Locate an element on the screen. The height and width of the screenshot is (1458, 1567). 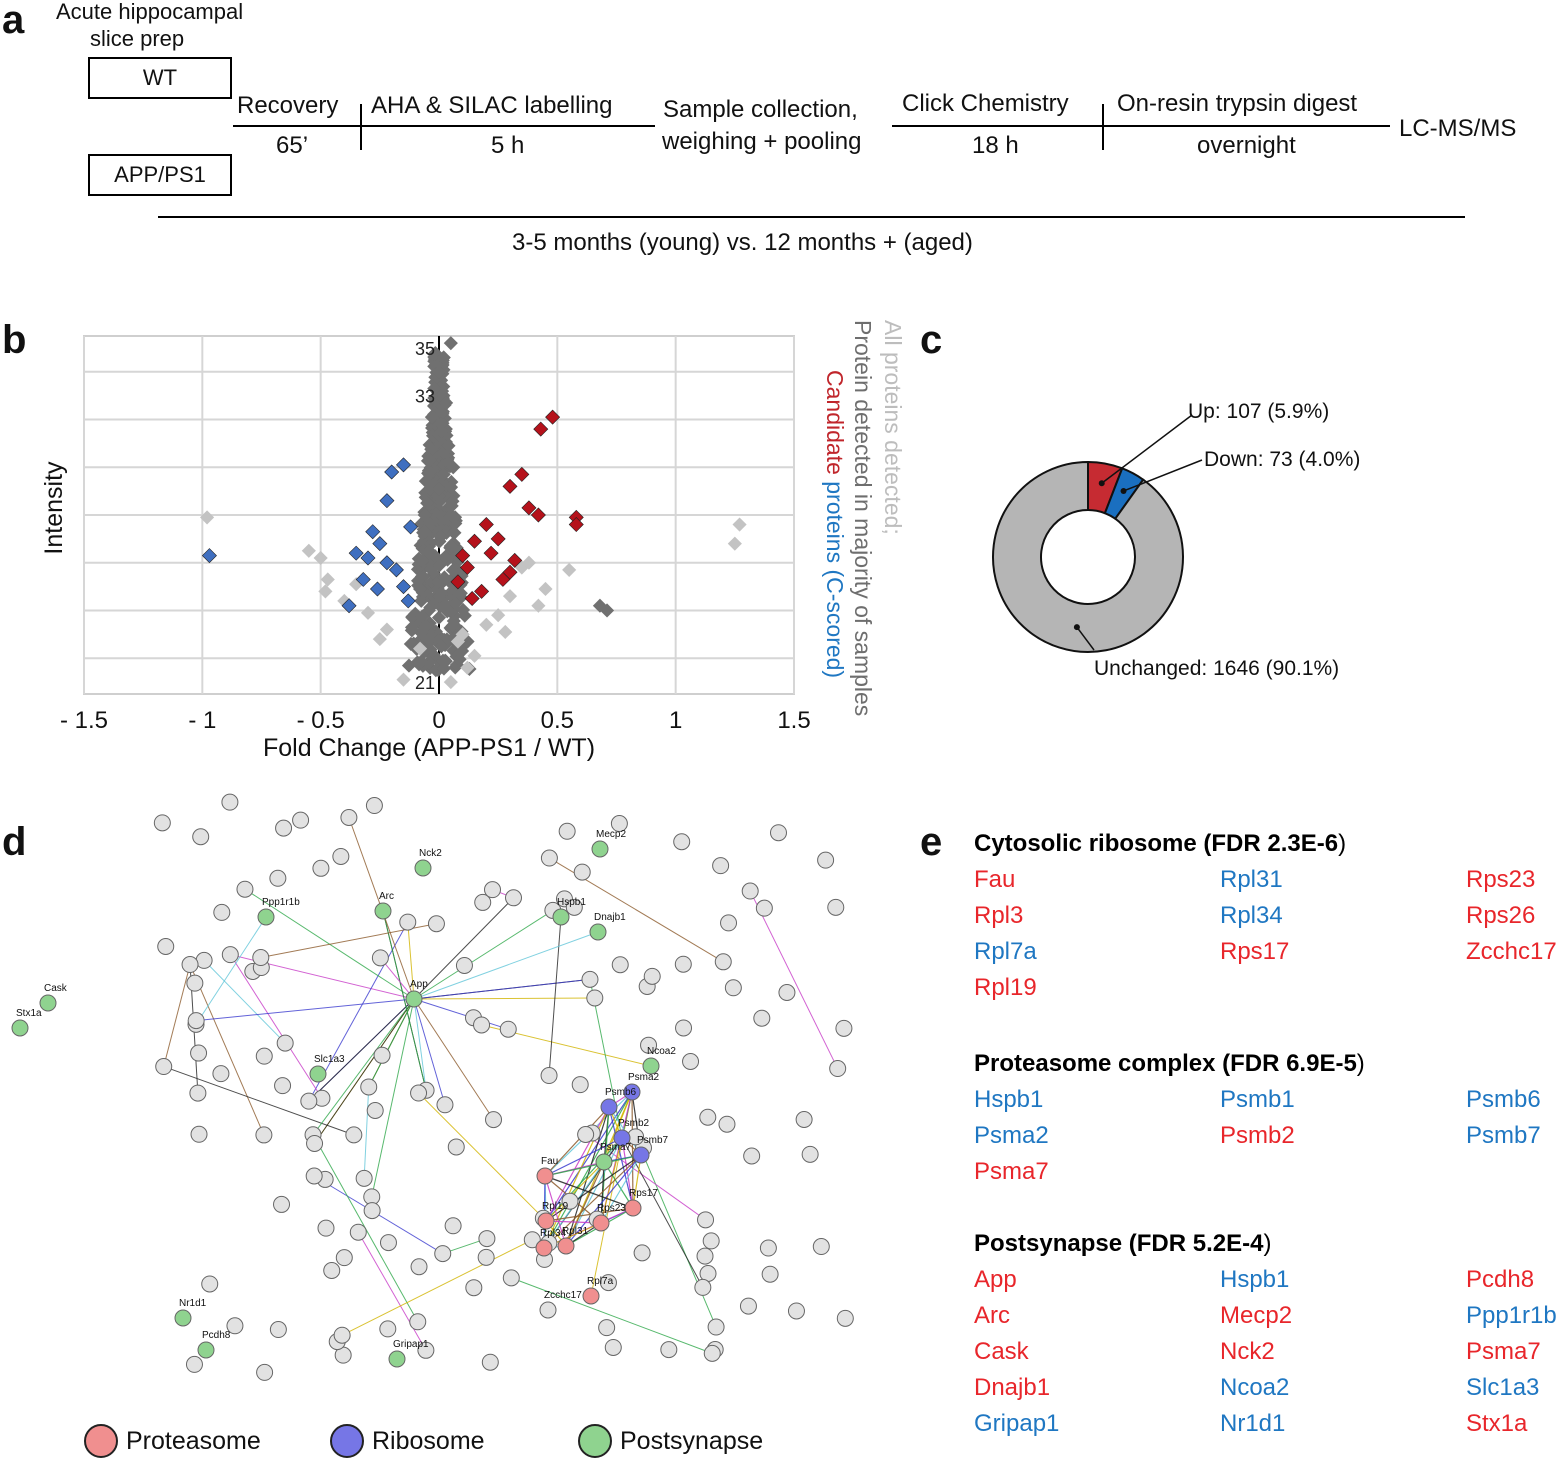
legend-ribosome: Ribosome is located at coordinates (407, 1441).